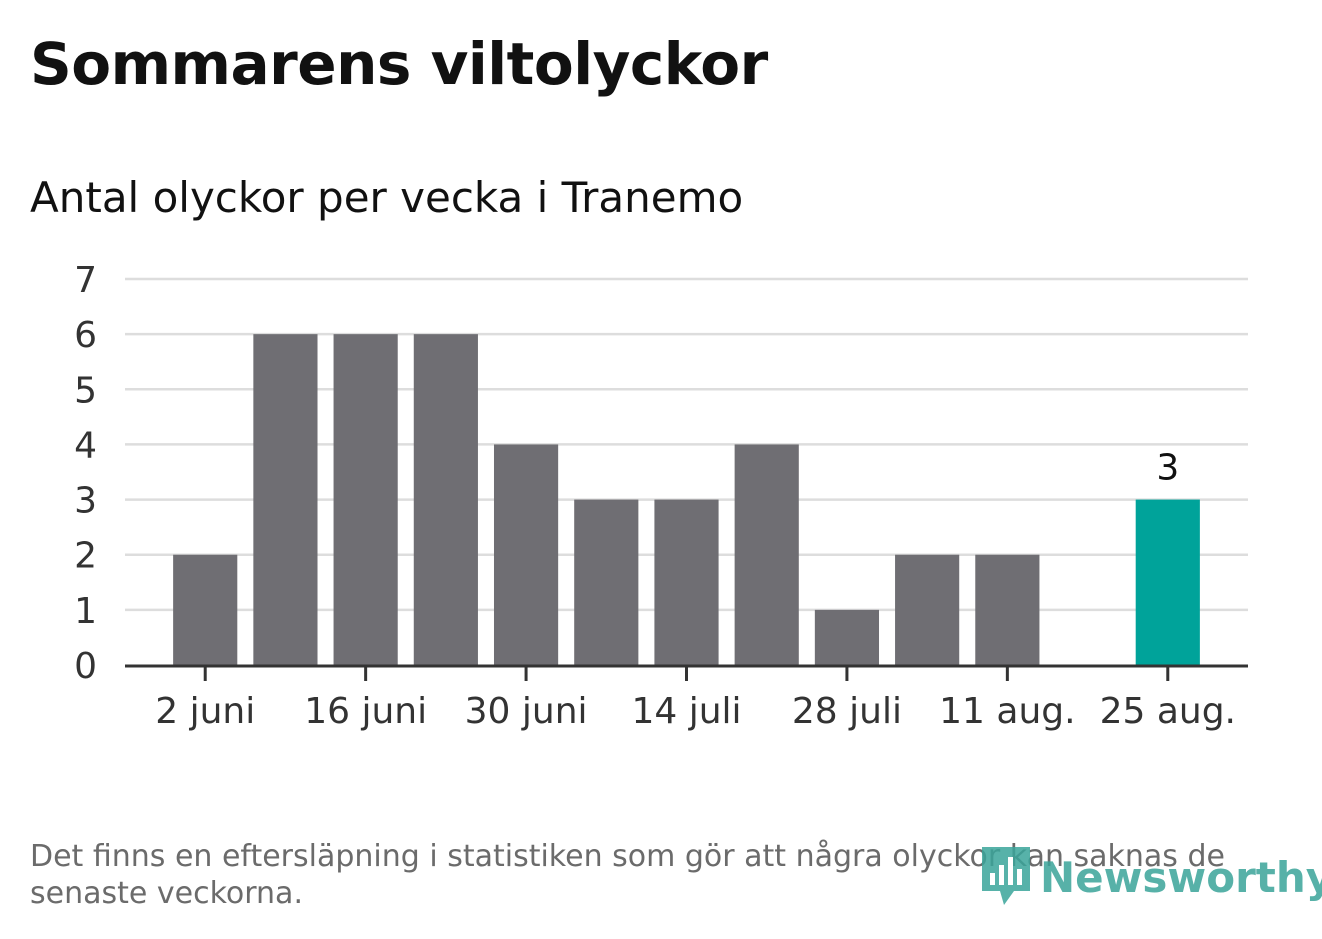 Image resolution: width=1322 pixels, height=939 pixels. I want to click on x-tick-label: 2 juni, so click(205, 711).